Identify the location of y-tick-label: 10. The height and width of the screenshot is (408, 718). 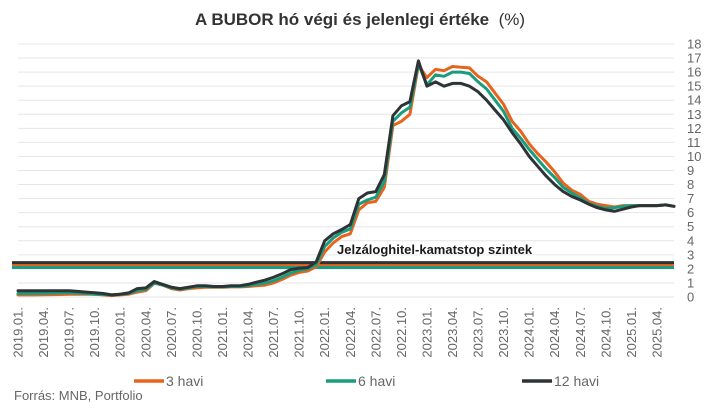
(694, 156).